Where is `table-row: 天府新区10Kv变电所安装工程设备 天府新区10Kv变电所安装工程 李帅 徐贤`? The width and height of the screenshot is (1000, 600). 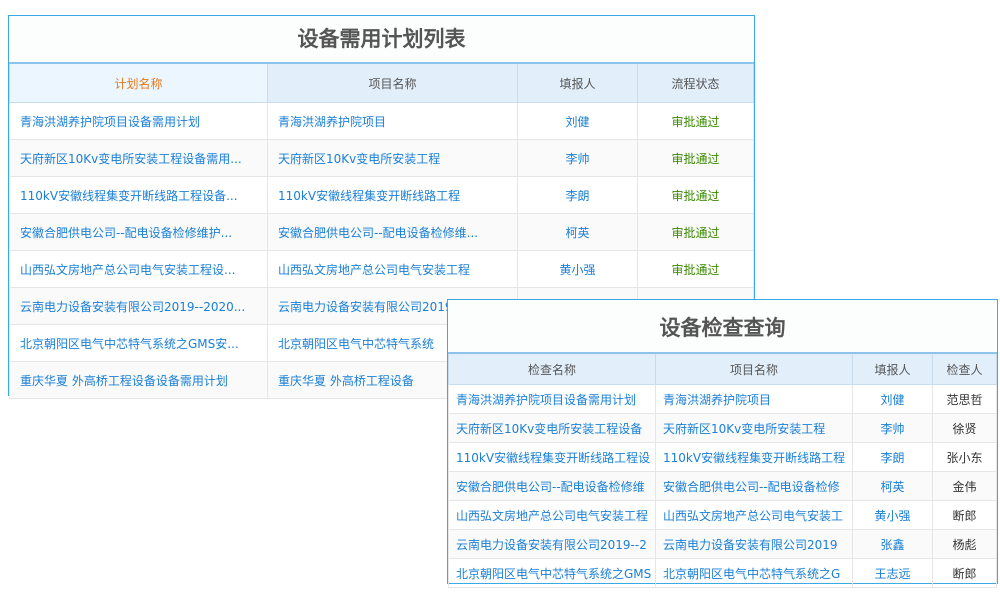
table-row: 天府新区10Kv变电所安装工程设备 天府新区10Kv变电所安装工程 李帅 徐贤 is located at coordinates (722, 428).